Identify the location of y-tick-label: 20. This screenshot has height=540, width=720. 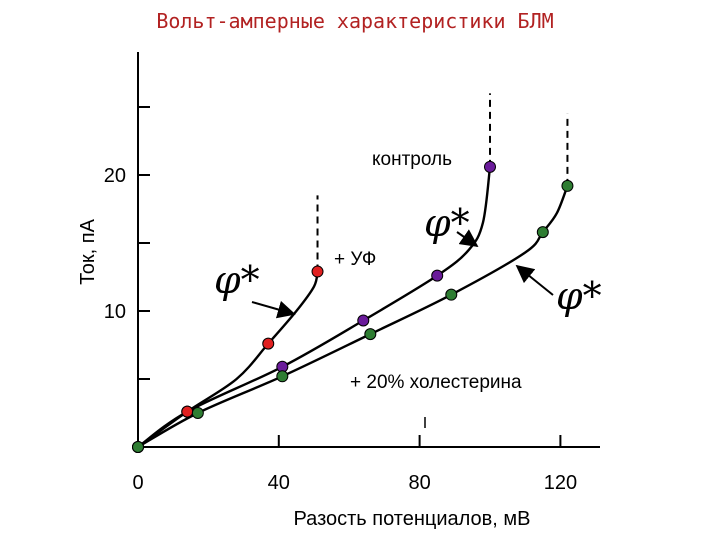
(115, 176).